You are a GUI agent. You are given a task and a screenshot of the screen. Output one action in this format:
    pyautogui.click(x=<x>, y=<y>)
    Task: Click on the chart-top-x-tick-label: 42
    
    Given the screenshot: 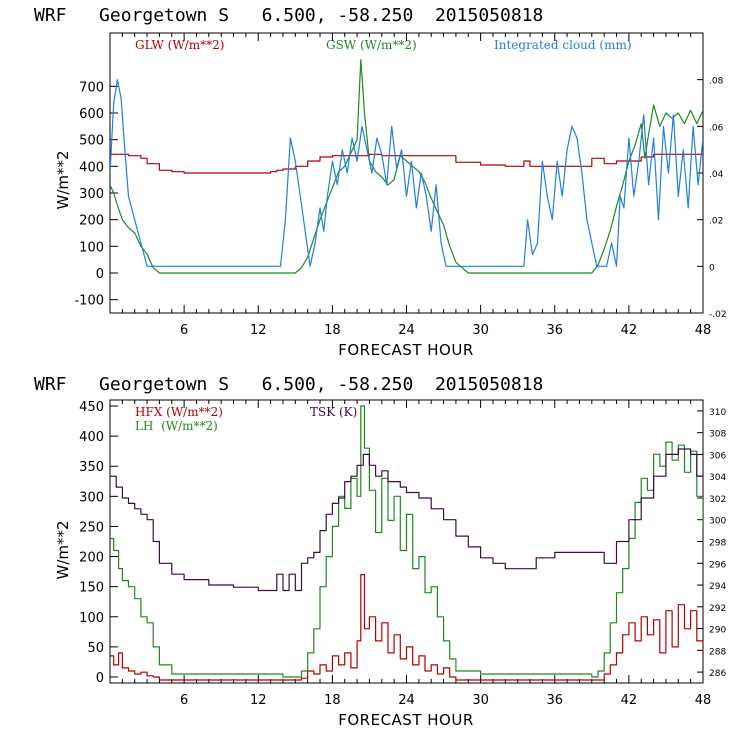 What is the action you would take?
    pyautogui.click(x=629, y=330)
    